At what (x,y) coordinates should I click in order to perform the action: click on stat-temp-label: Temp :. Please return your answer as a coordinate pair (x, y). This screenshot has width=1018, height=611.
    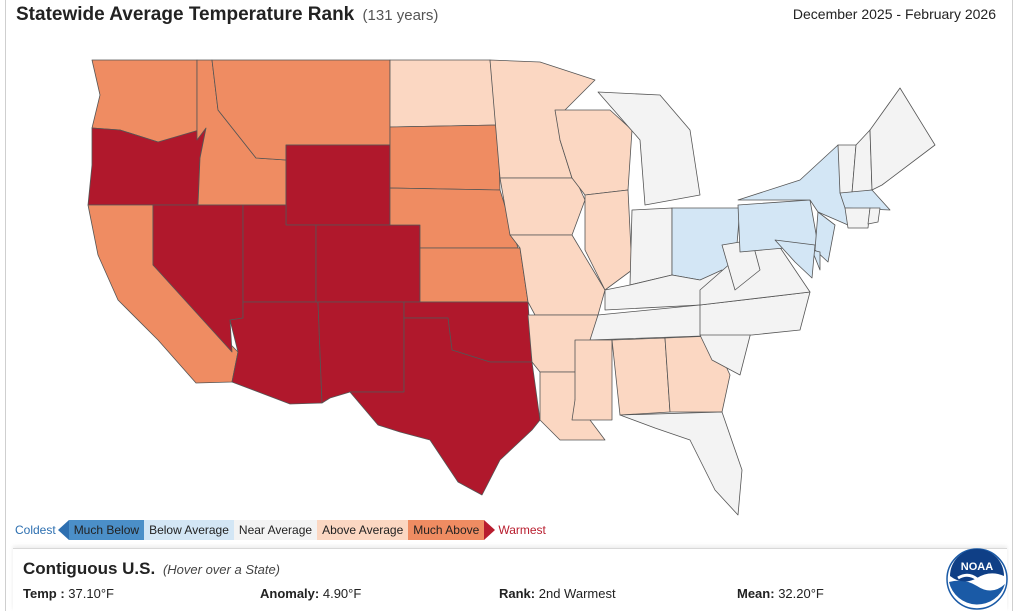
    Looking at the image, I should click on (44, 593).